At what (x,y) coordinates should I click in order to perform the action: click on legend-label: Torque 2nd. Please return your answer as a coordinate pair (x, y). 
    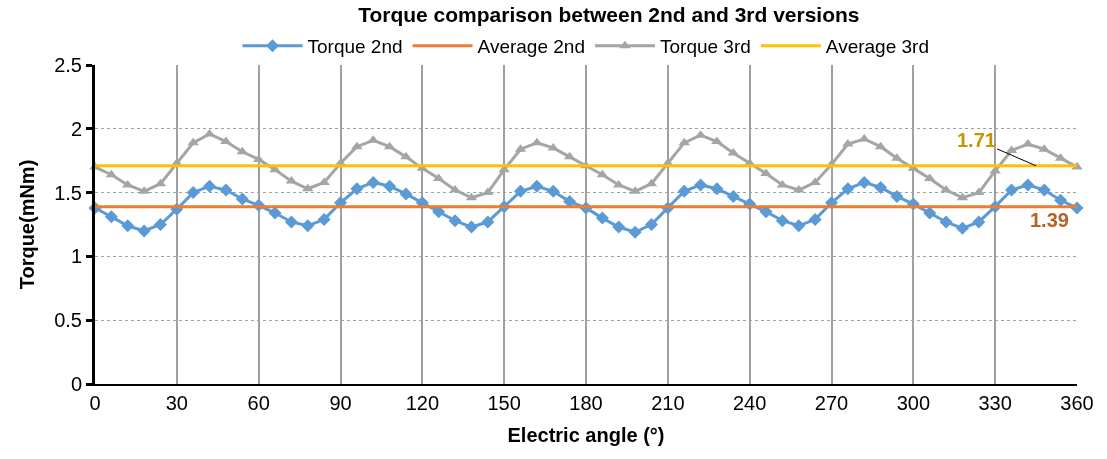
    Looking at the image, I should click on (355, 47).